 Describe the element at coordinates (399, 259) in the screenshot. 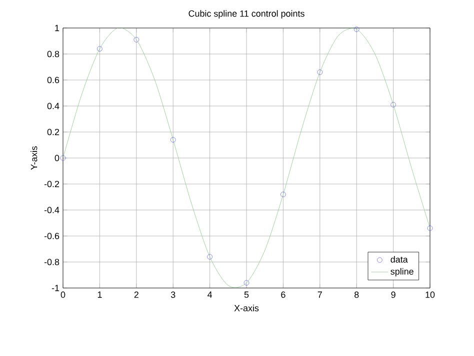

I see `legend-label: data` at that location.